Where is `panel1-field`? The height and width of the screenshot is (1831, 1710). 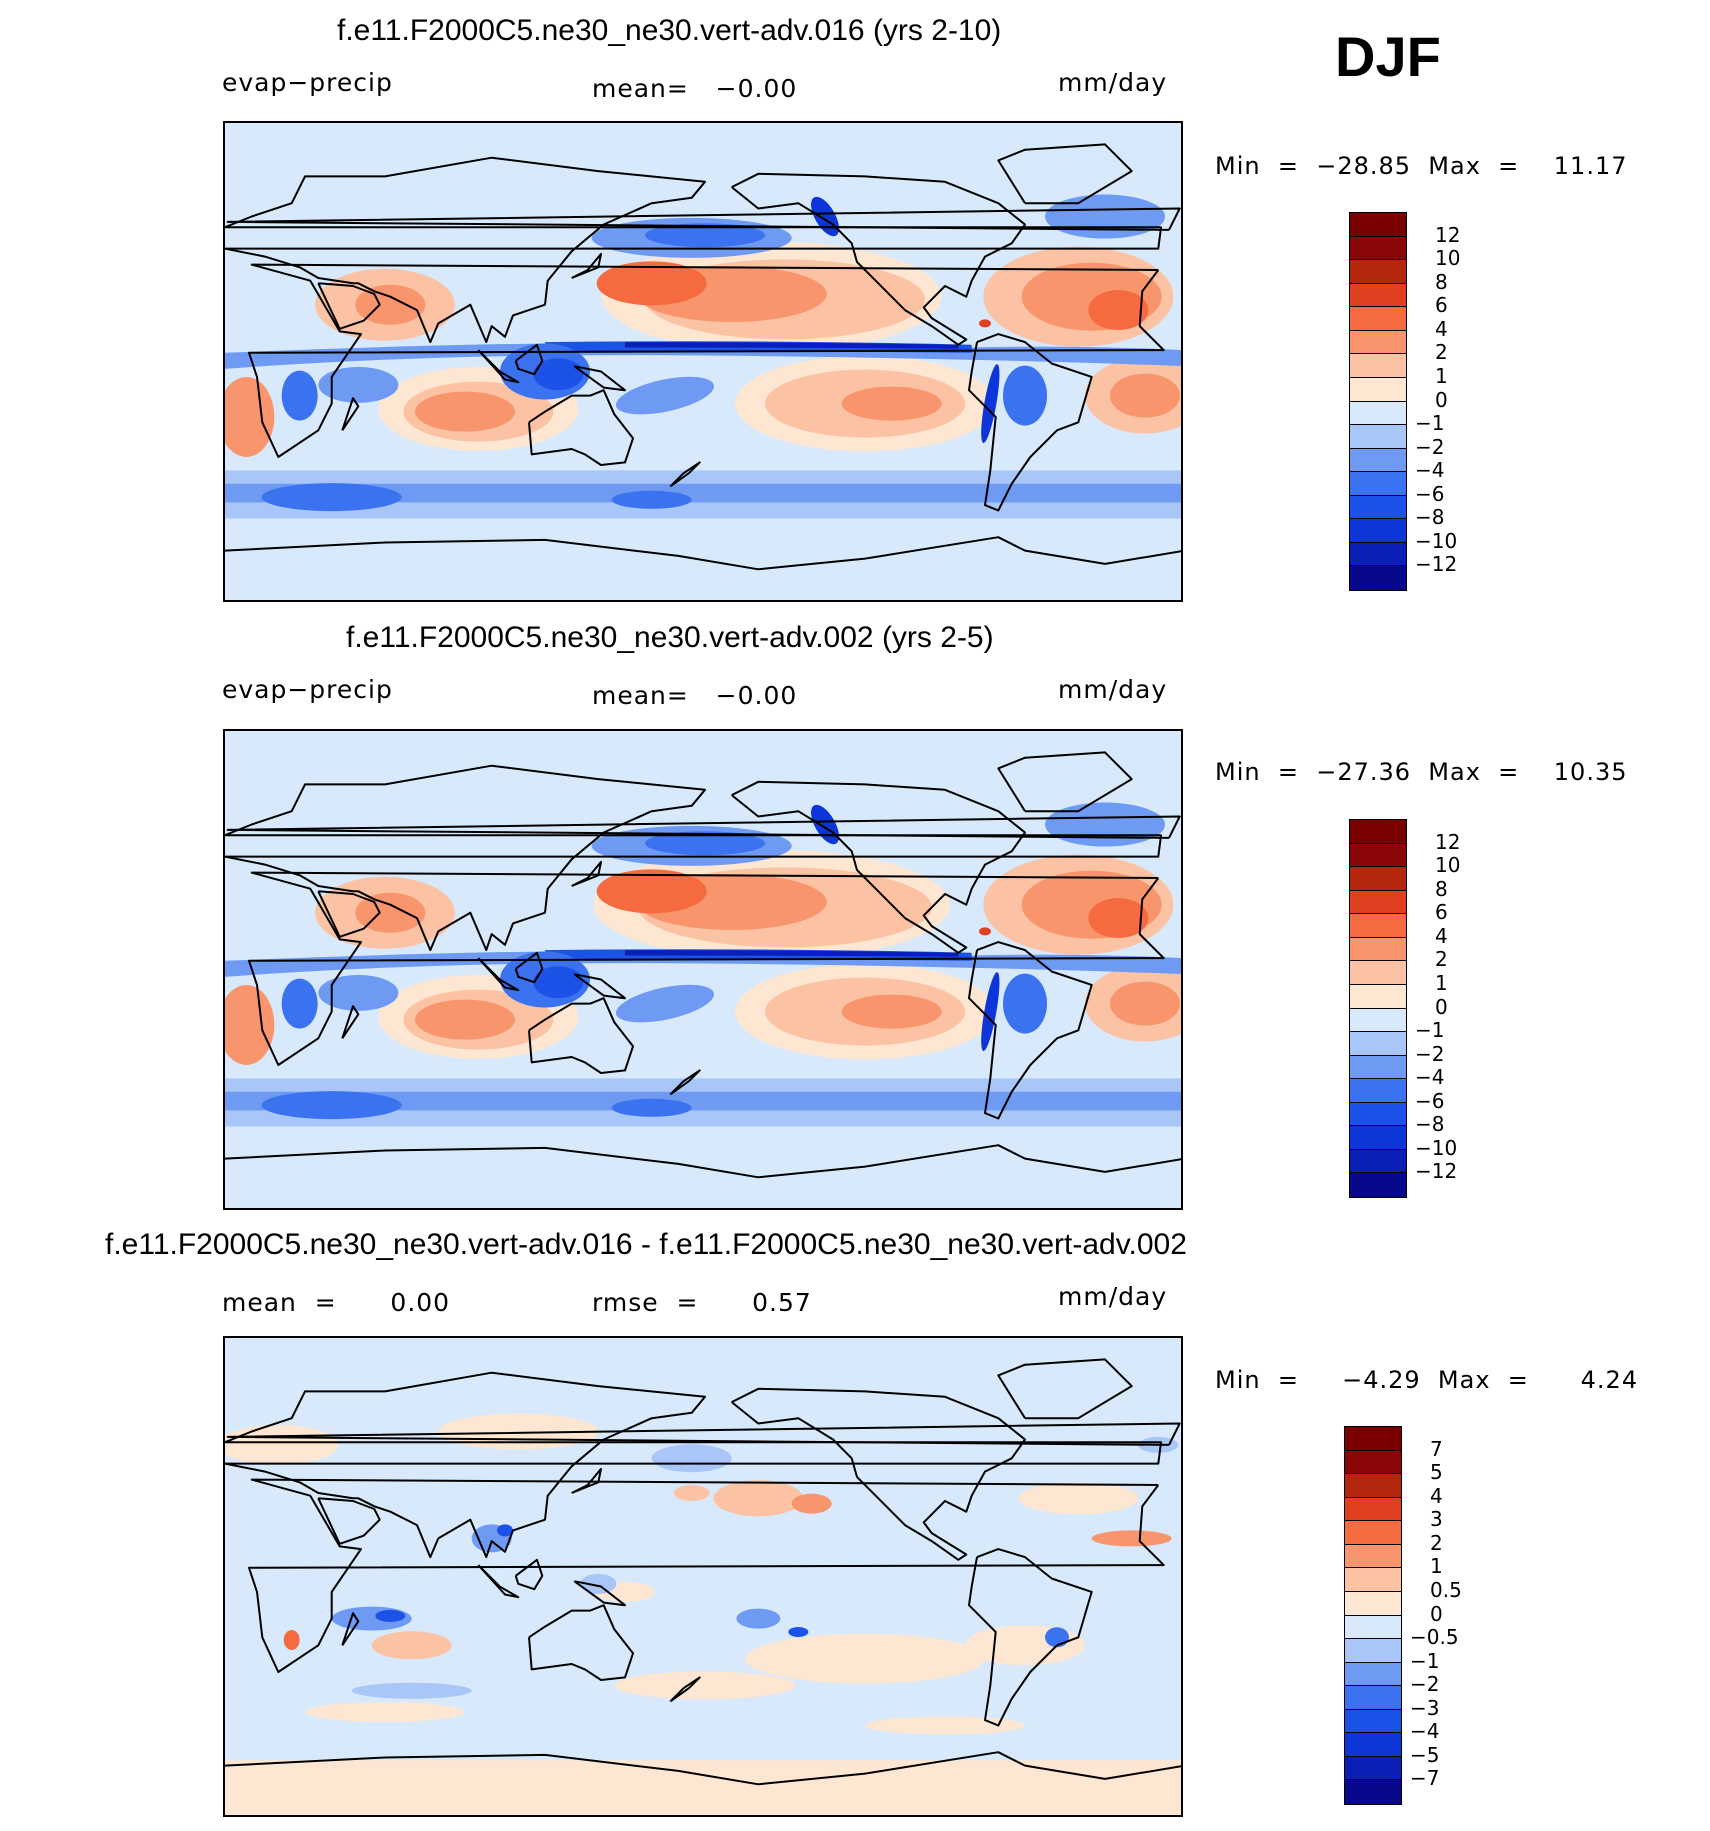 panel1-field is located at coordinates (703, 361).